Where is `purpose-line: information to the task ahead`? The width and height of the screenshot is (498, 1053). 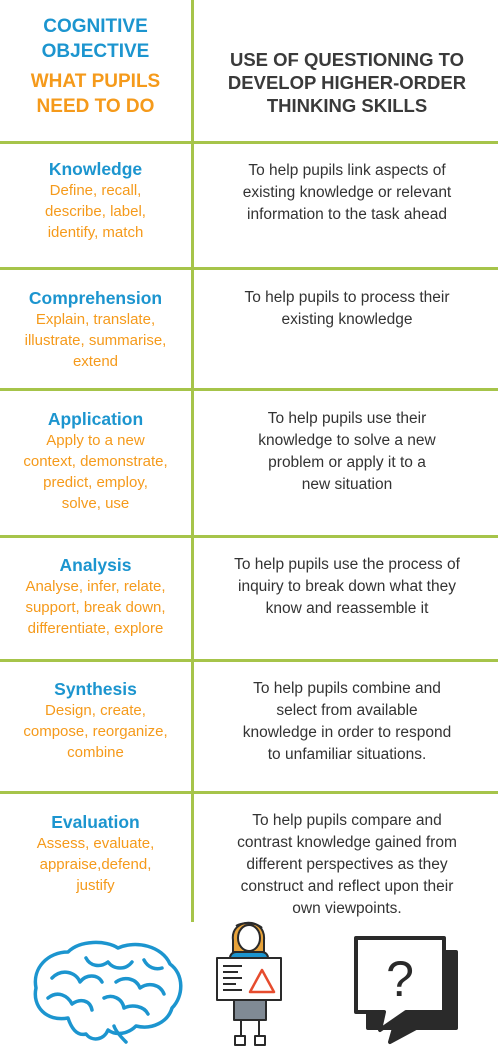 purpose-line: information to the task ahead is located at coordinates (347, 214).